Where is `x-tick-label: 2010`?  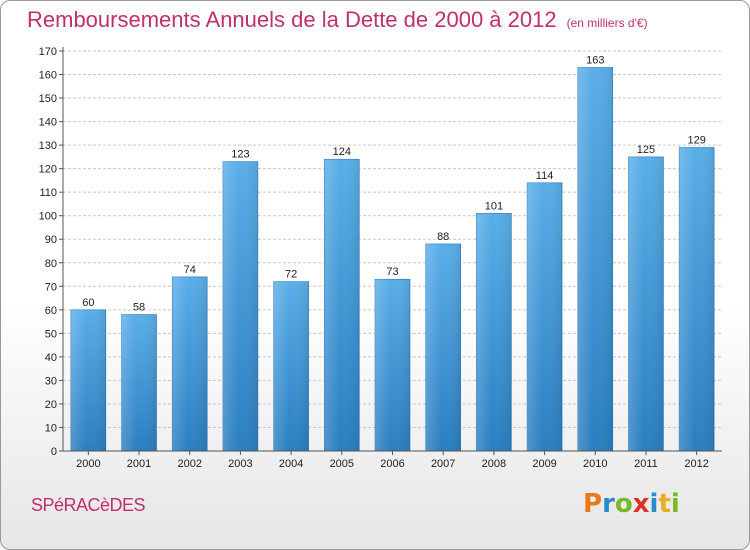
x-tick-label: 2010 is located at coordinates (595, 464).